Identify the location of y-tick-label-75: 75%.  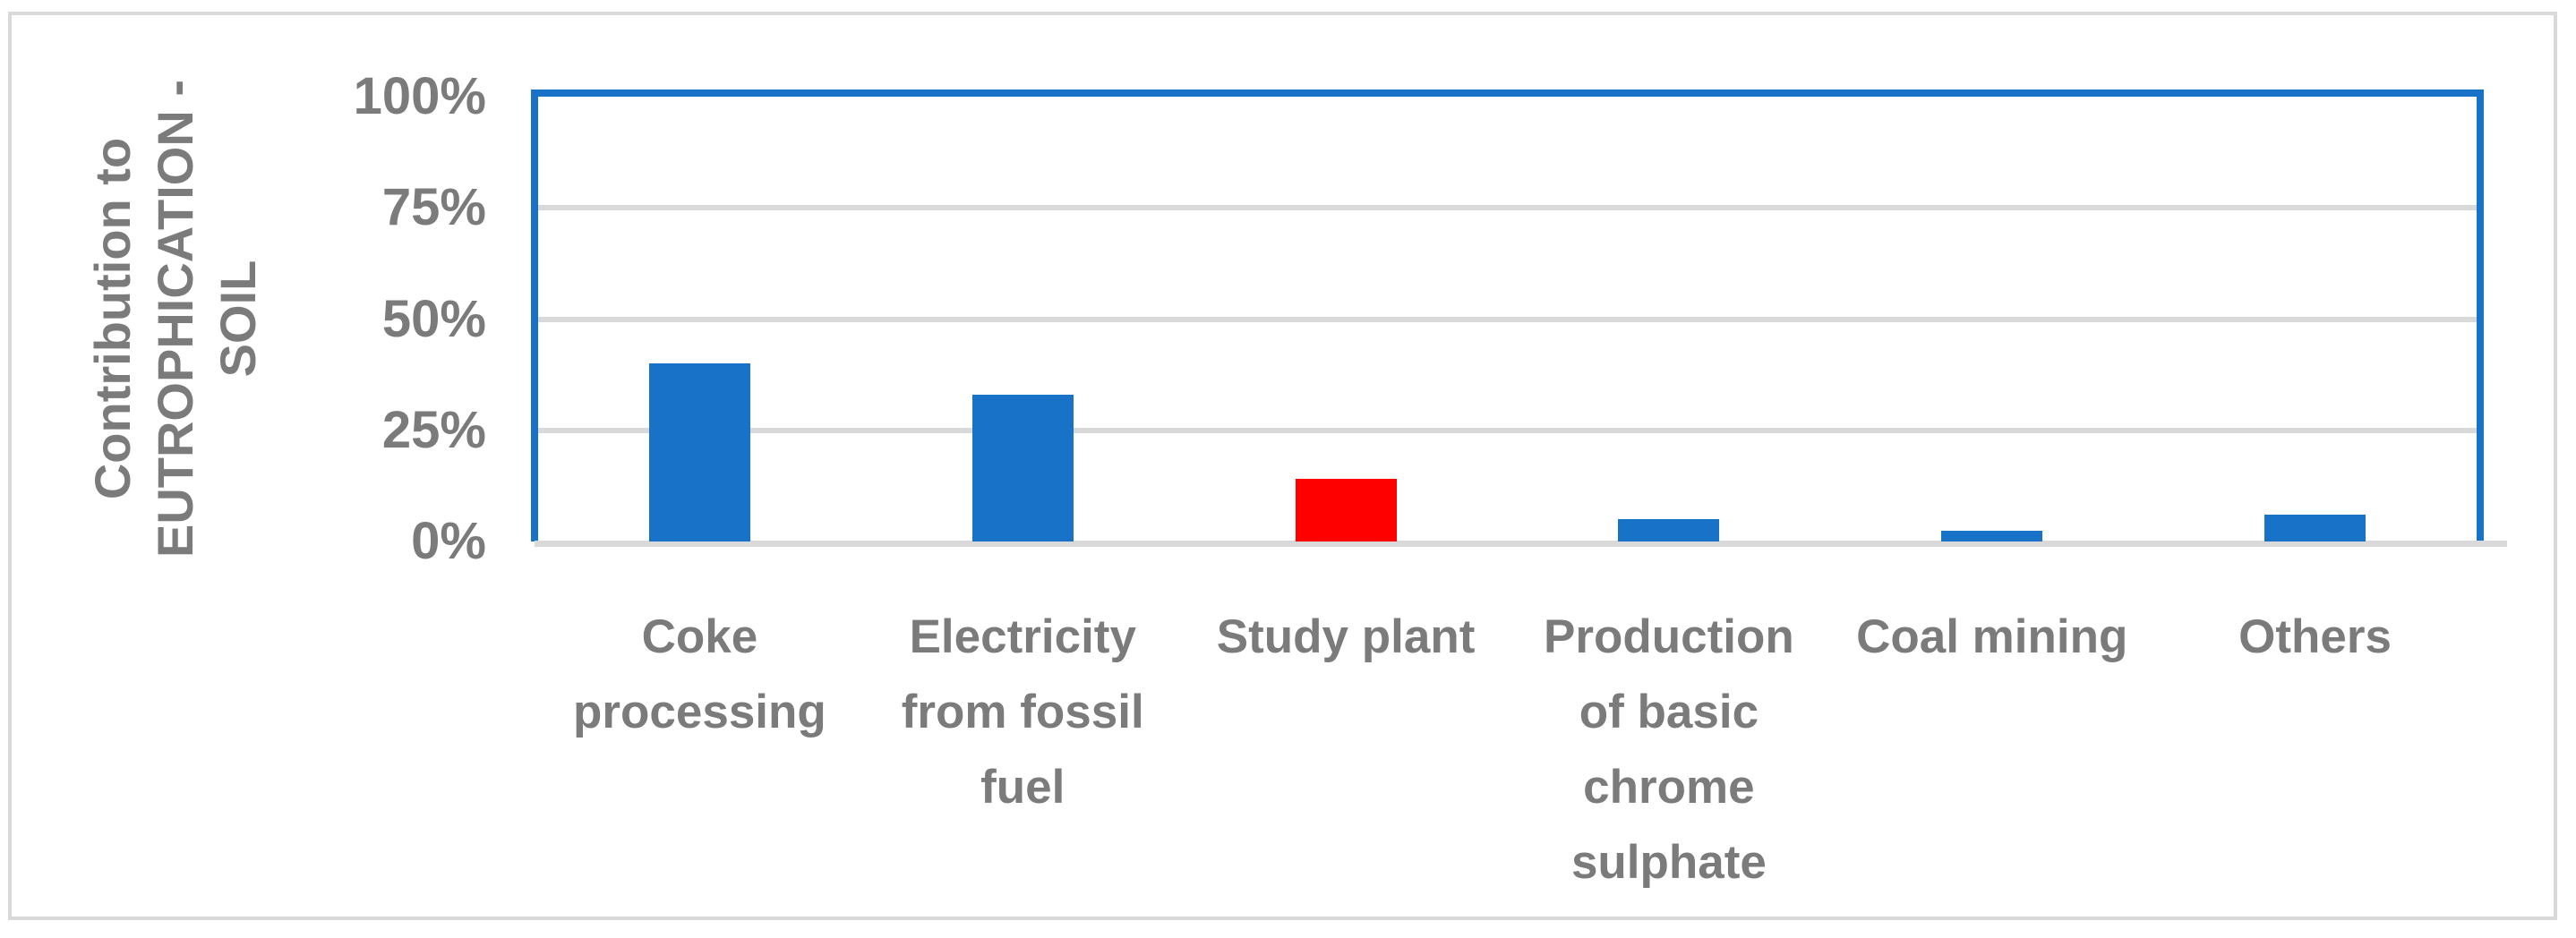
(434, 207).